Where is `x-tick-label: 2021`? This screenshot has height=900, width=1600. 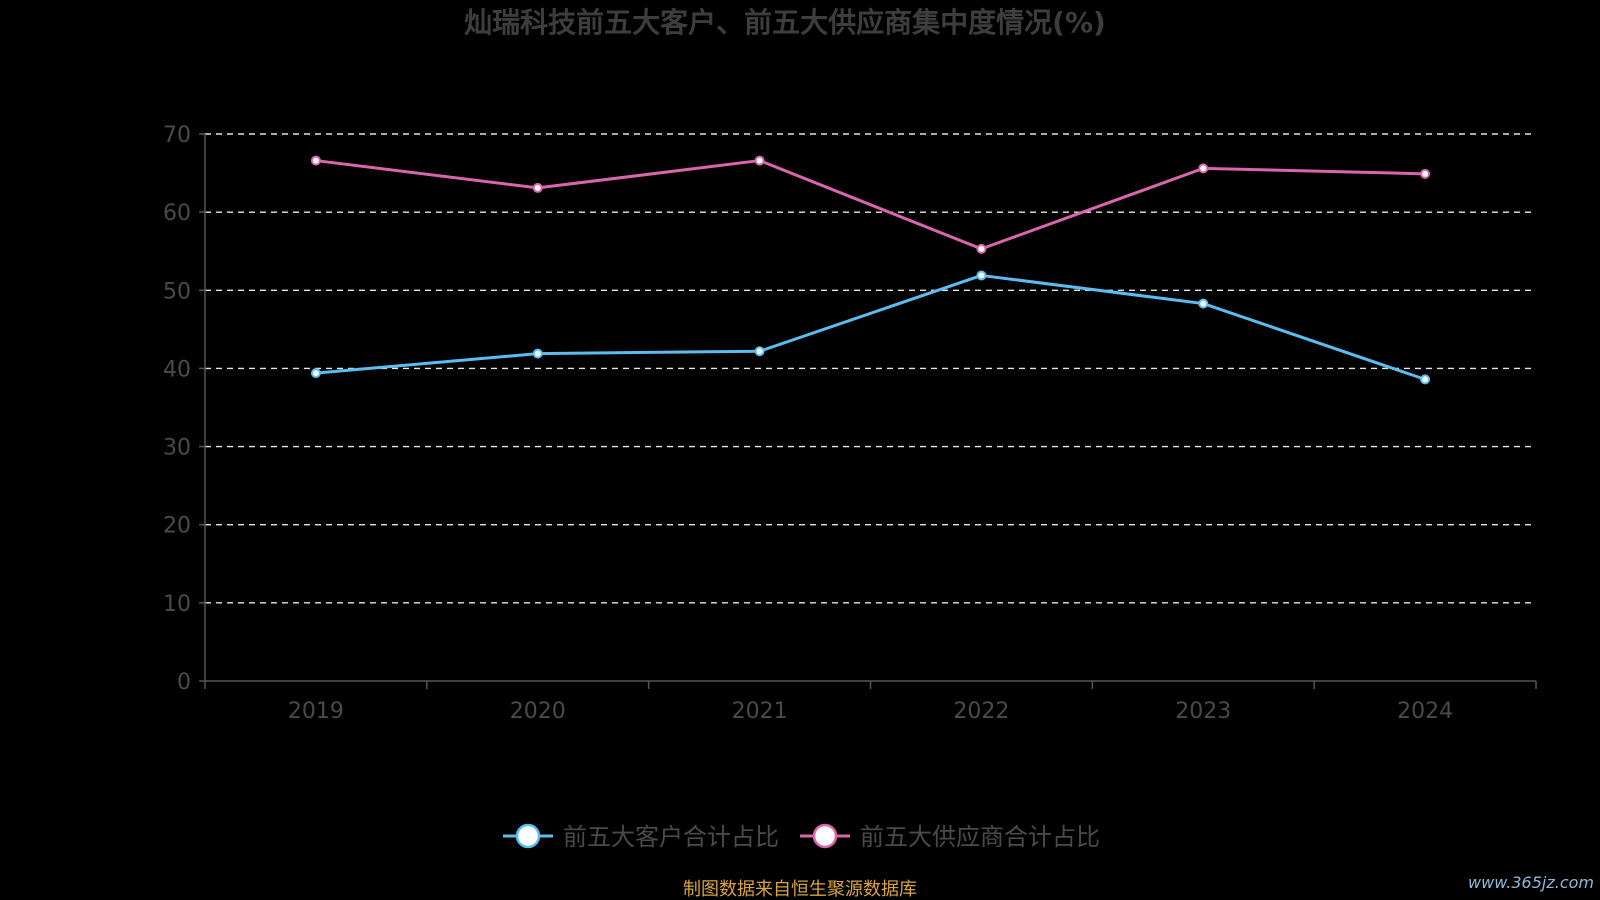
x-tick-label: 2021 is located at coordinates (760, 711).